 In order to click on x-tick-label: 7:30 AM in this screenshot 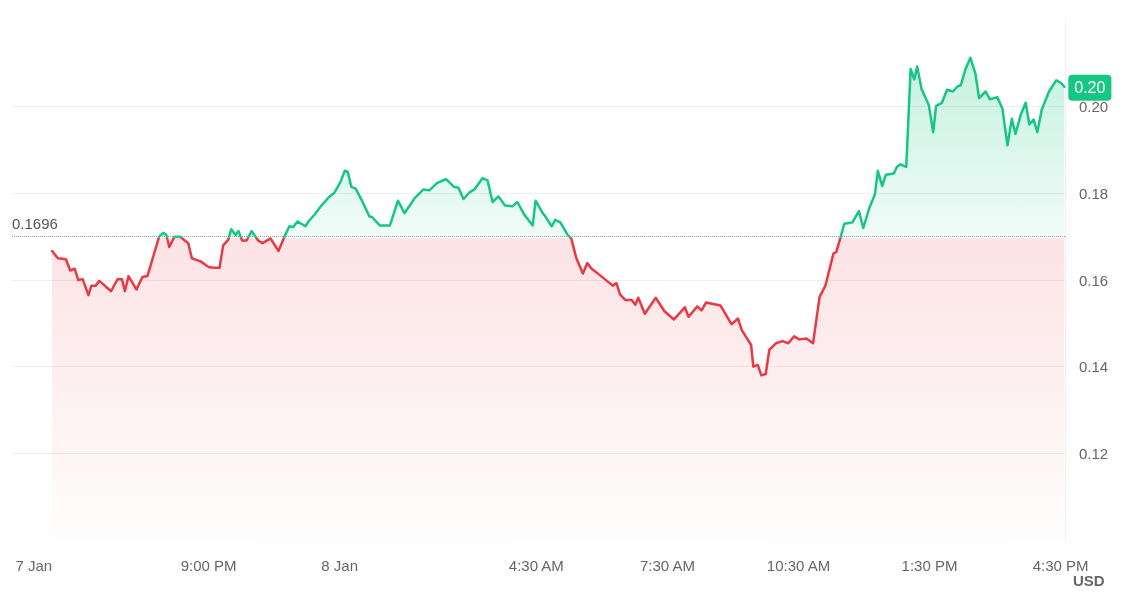, I will do `click(667, 565)`.